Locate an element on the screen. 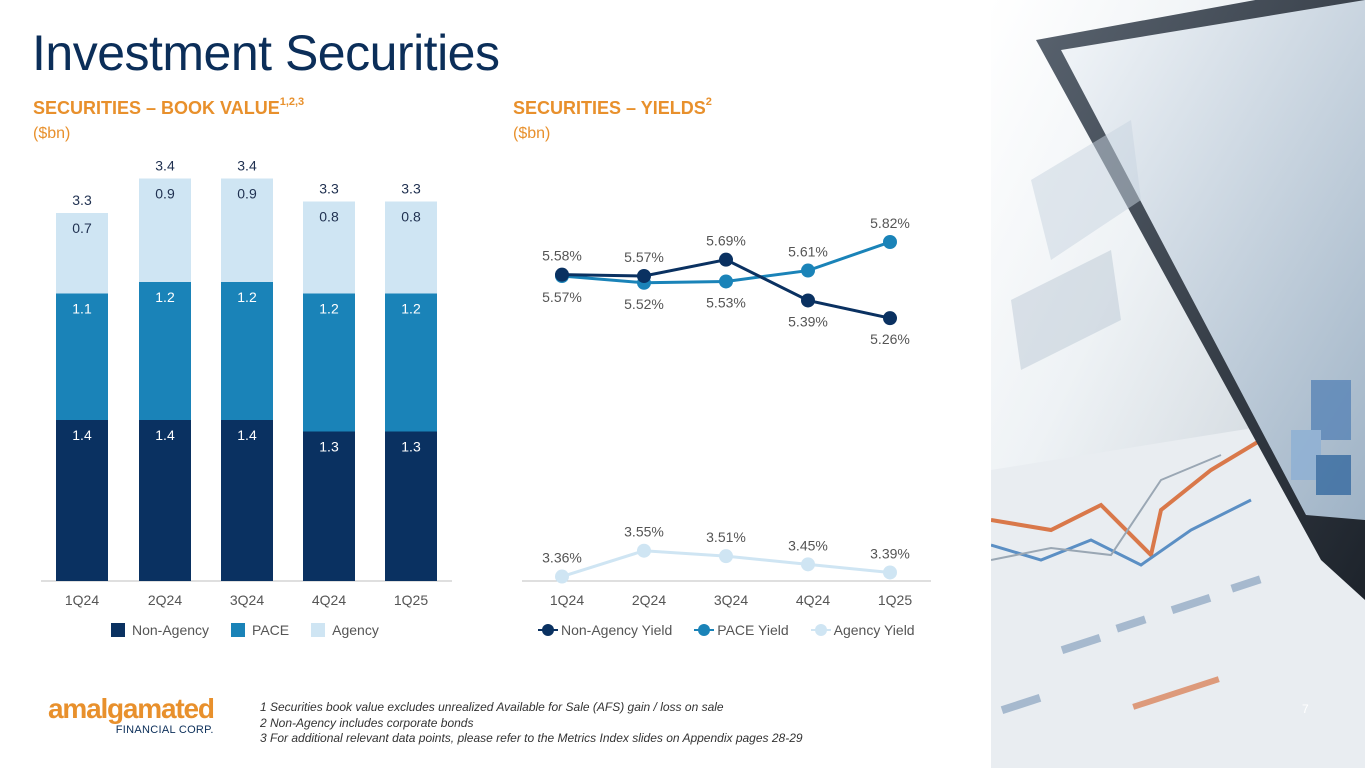  bar-category-4Q24: 4Q24 is located at coordinates (329, 600).